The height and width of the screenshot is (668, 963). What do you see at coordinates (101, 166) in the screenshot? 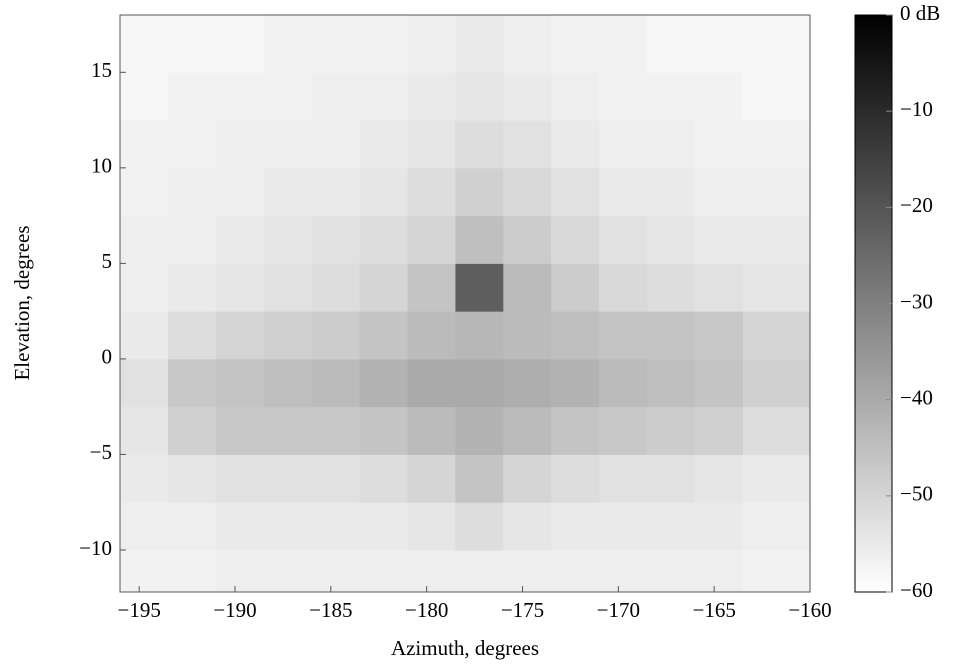
I see `y-tick-label: 10` at bounding box center [101, 166].